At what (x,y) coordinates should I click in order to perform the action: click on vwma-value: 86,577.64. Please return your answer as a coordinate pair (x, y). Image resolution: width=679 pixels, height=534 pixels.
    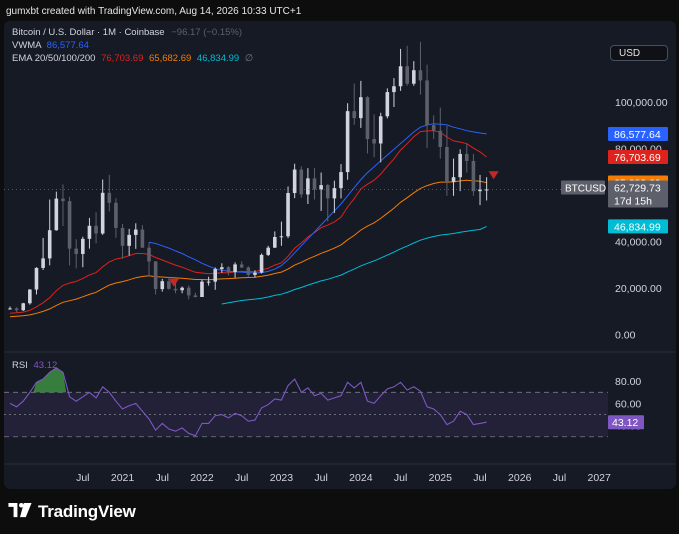
    Looking at the image, I should click on (67, 45).